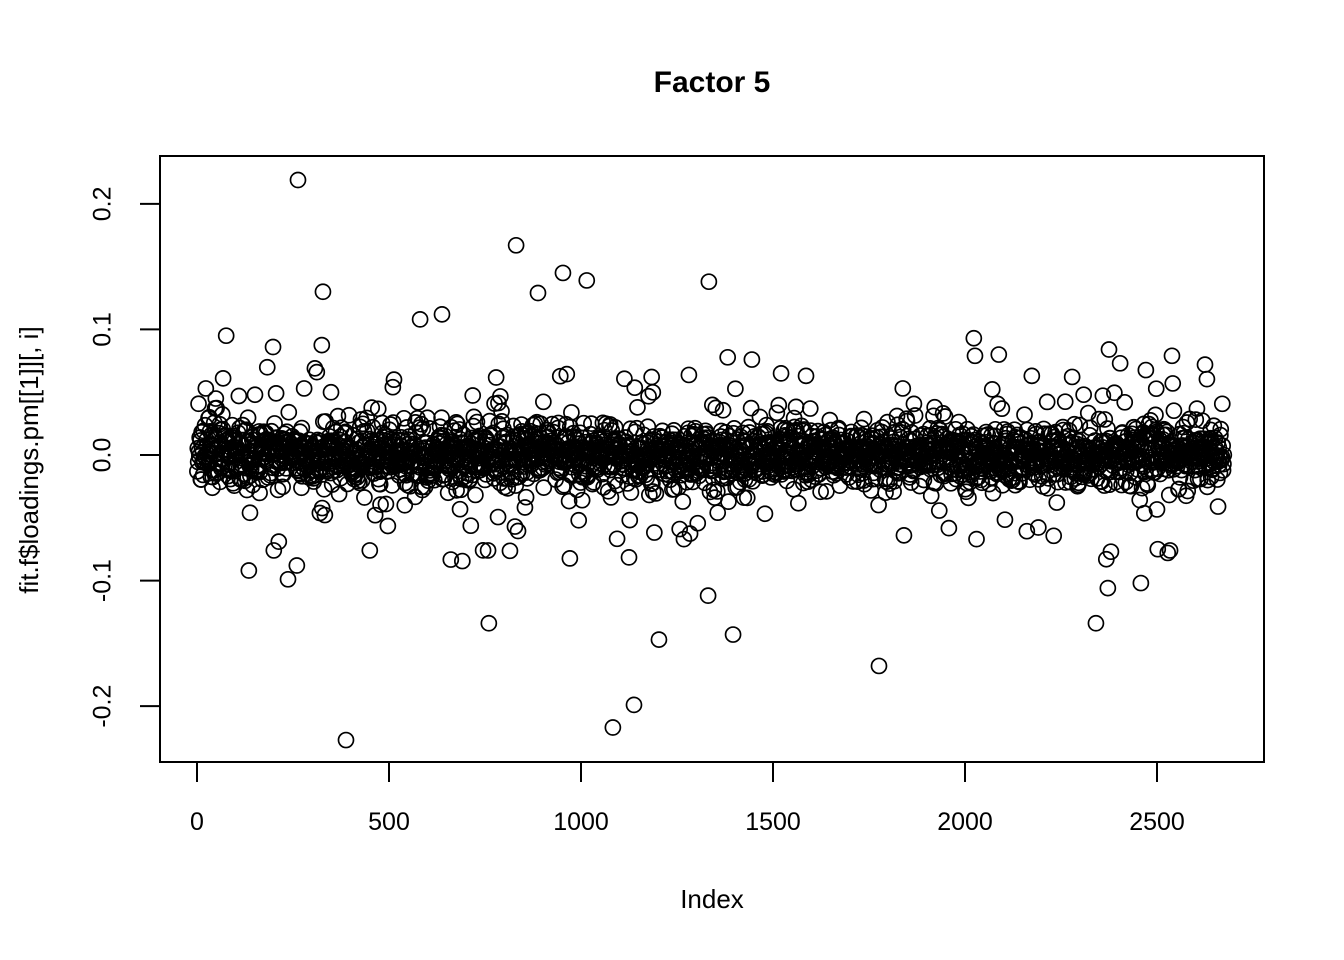  I want to click on y-tick-label: 0.2, so click(103, 203).